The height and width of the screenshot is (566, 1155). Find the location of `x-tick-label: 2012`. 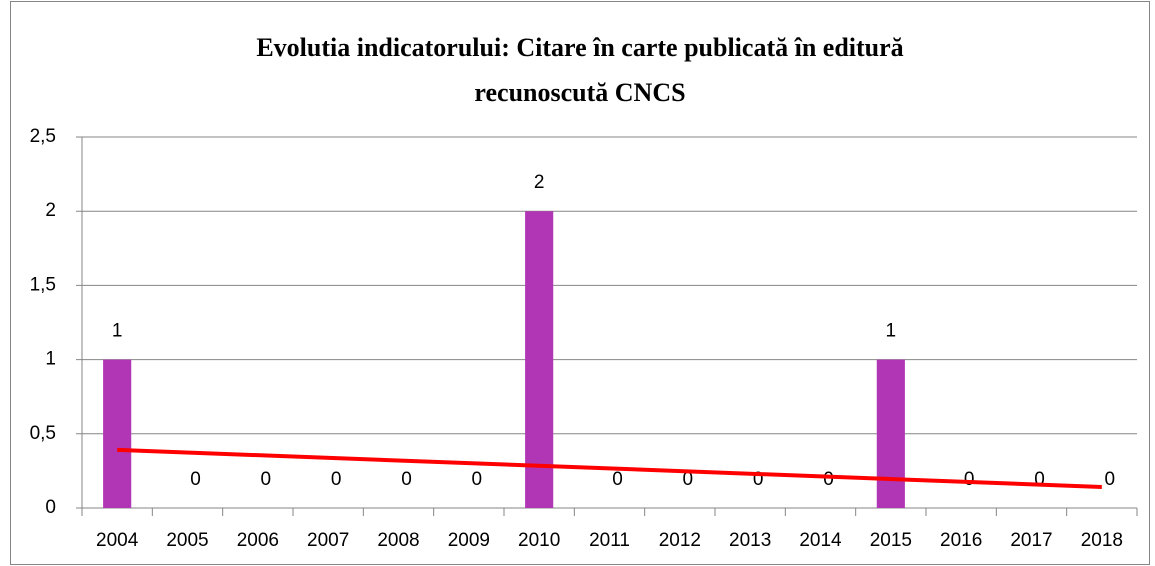

x-tick-label: 2012 is located at coordinates (680, 540).